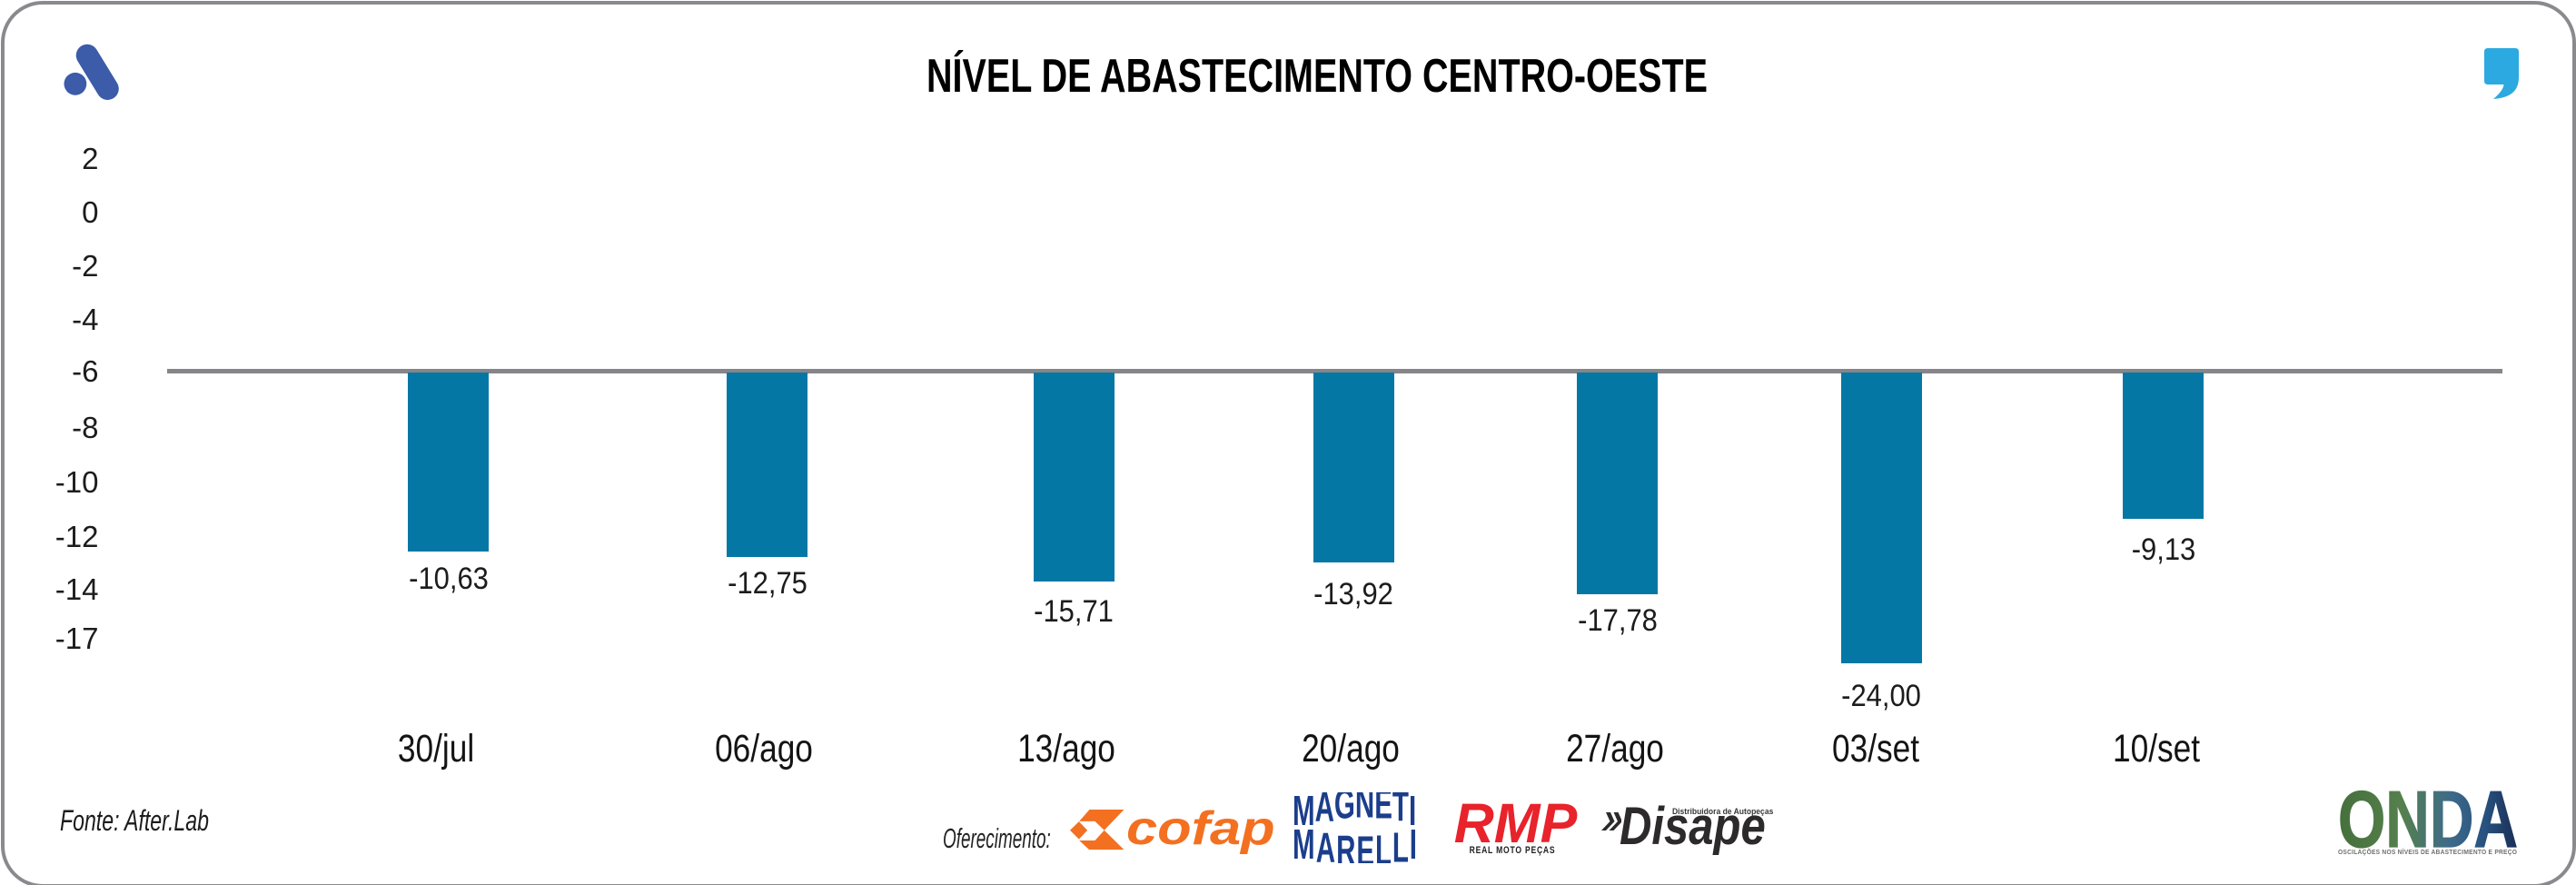  What do you see at coordinates (2428, 822) in the screenshot?
I see `svg-text: ONDA` at bounding box center [2428, 822].